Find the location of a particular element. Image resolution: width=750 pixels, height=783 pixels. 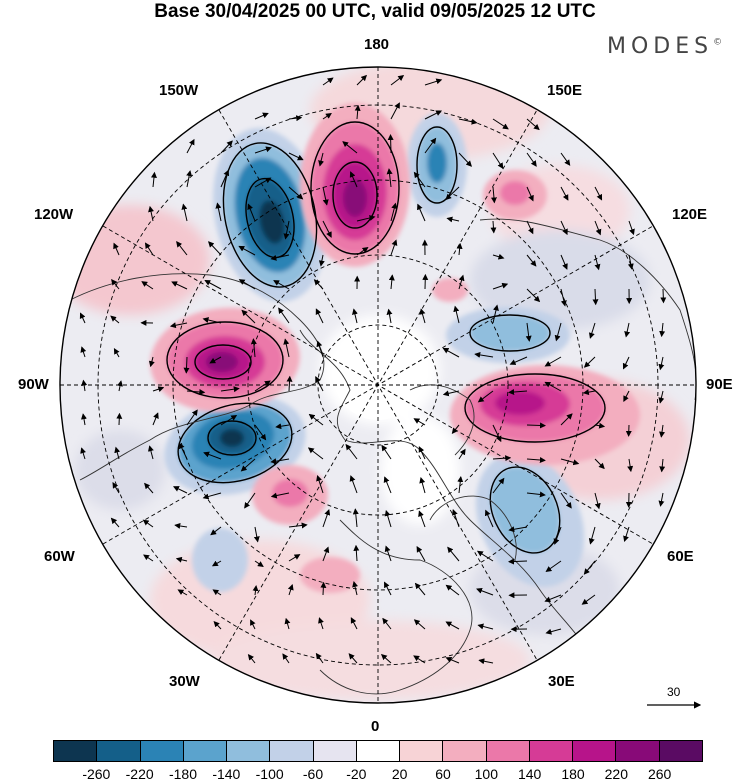

colorbar is located at coordinates (378, 751).